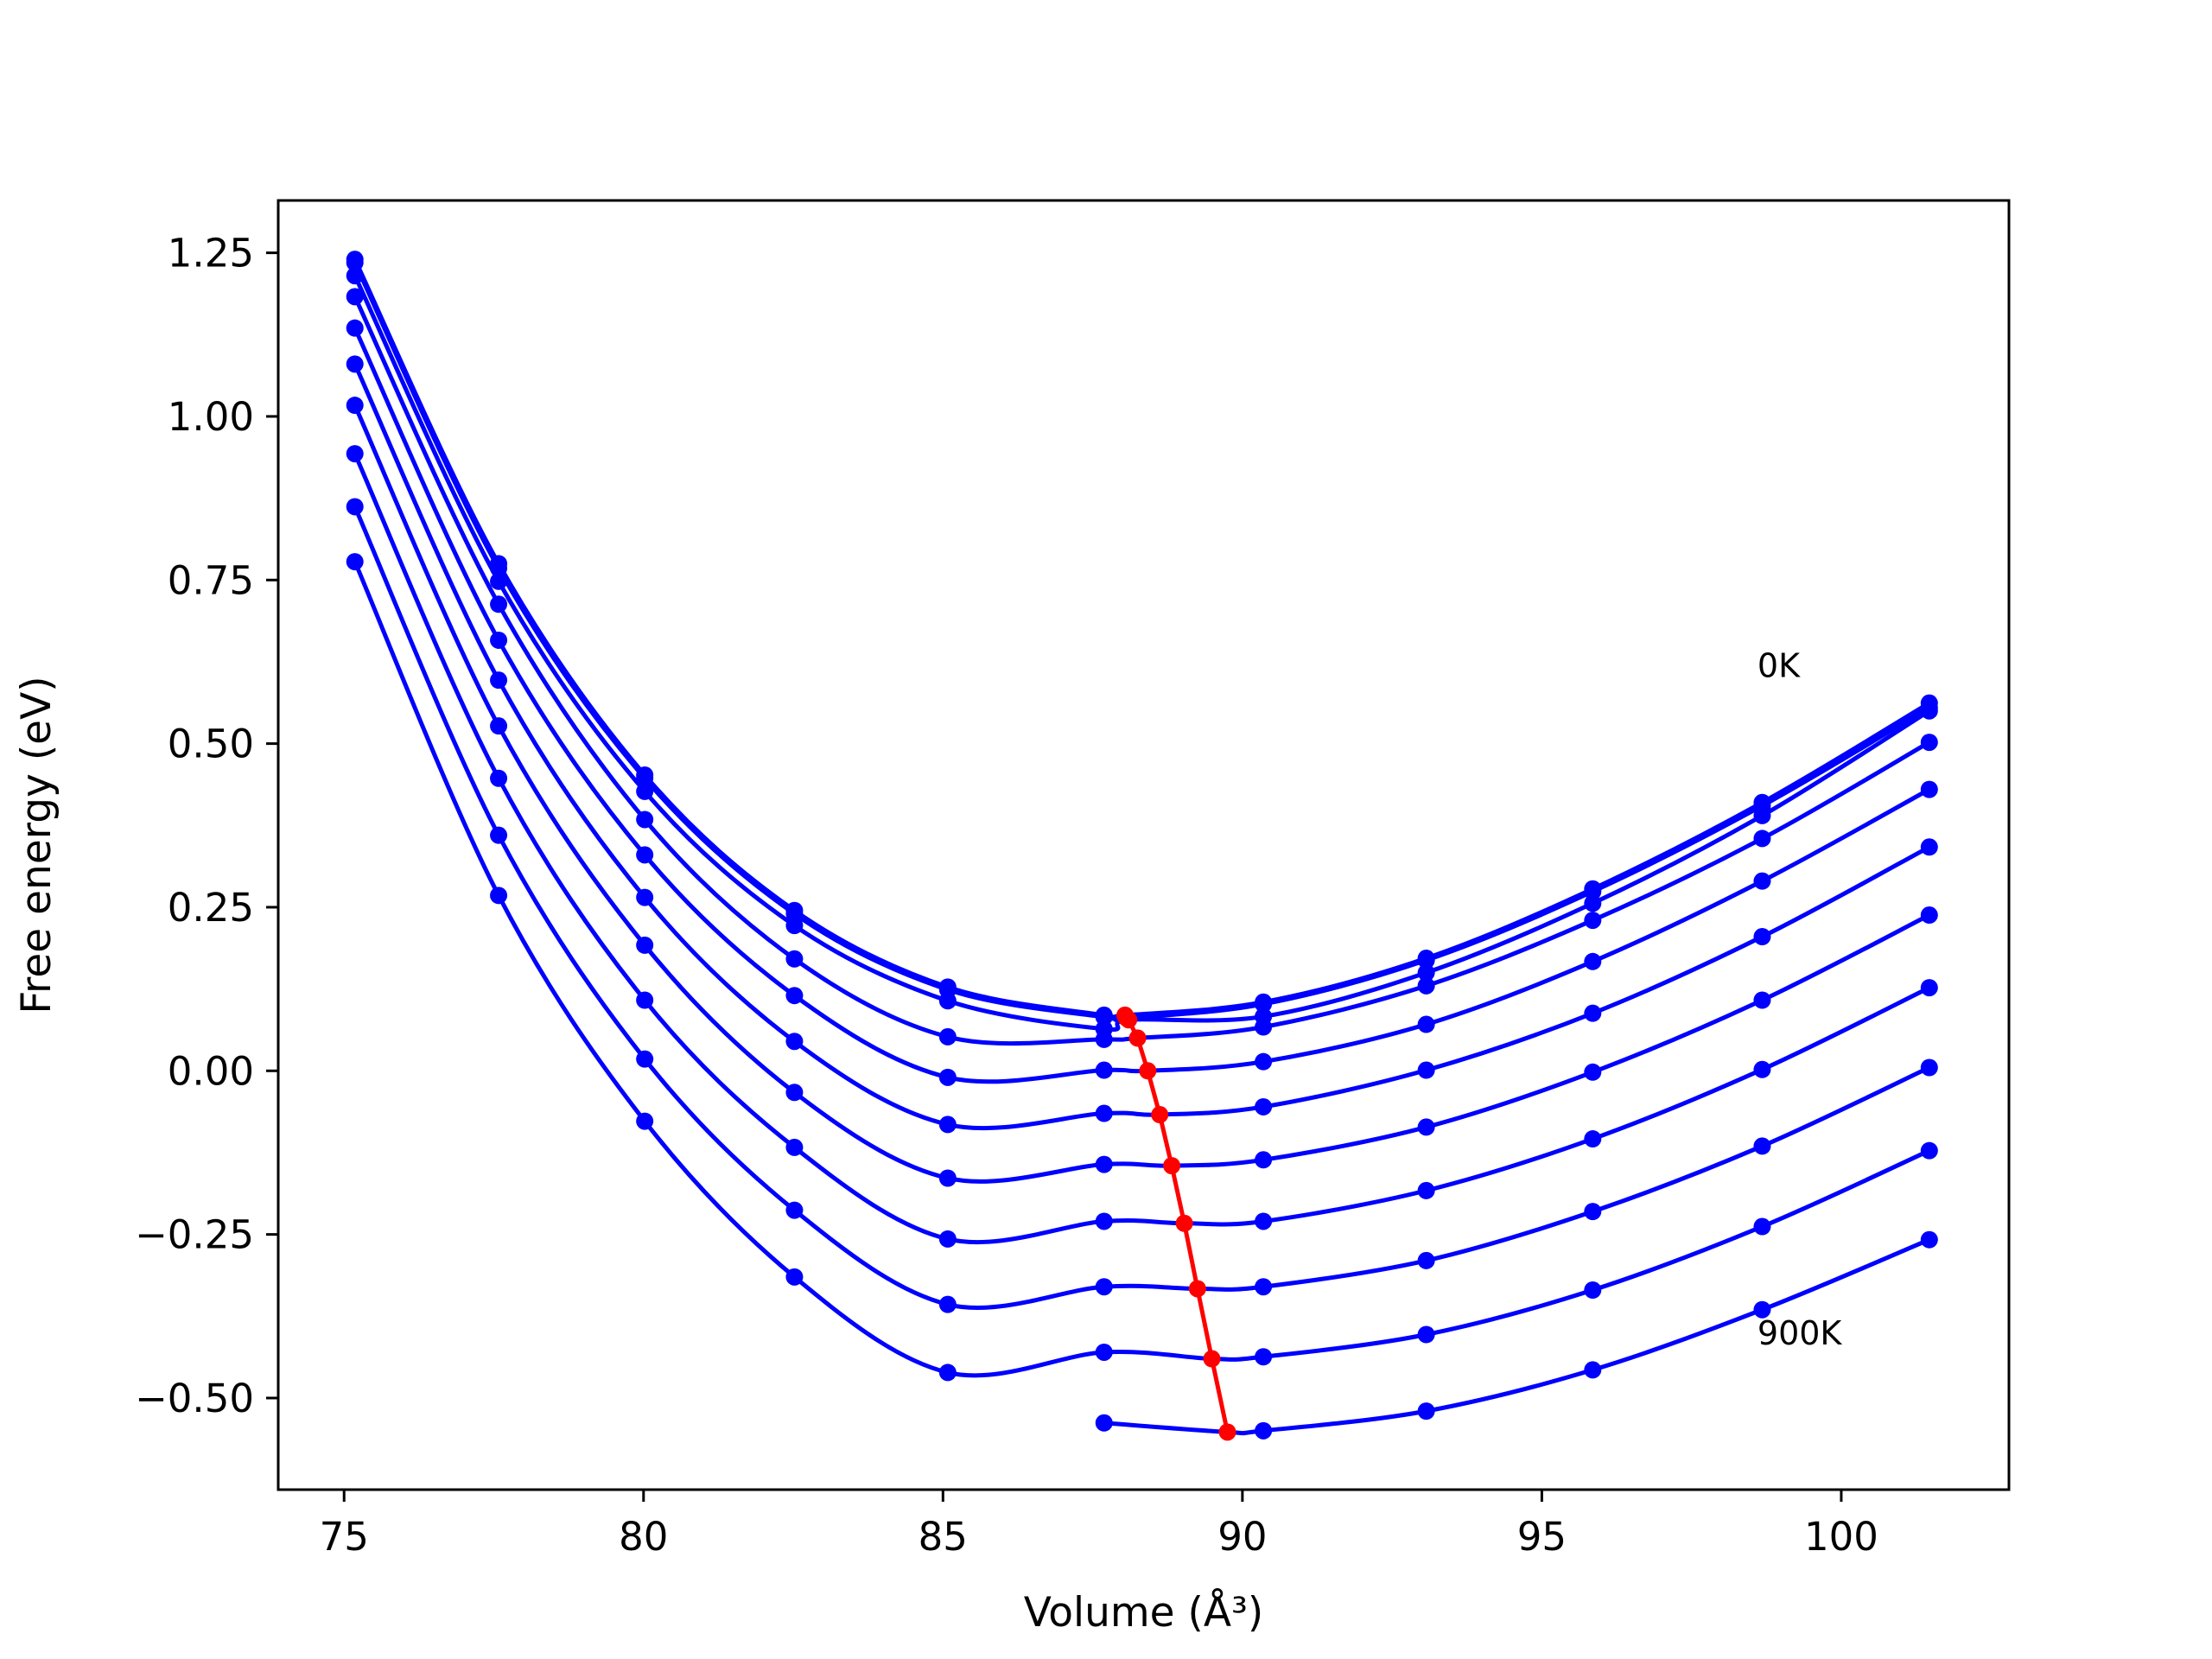 The width and height of the screenshot is (2212, 1659). Describe the element at coordinates (1143, 1613) in the screenshot. I see `x-axis-label: Volume (Å³)` at that location.